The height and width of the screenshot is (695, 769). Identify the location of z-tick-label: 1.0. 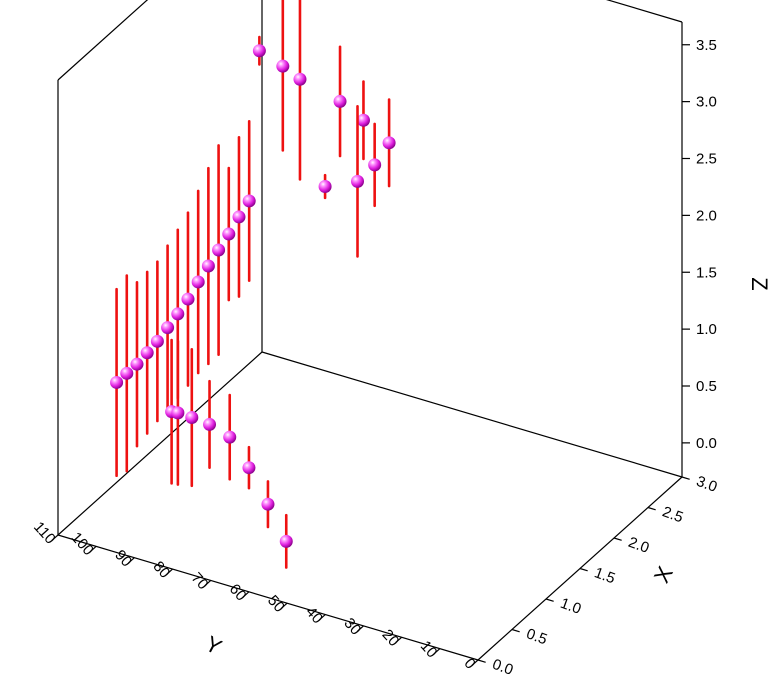
(706, 329).